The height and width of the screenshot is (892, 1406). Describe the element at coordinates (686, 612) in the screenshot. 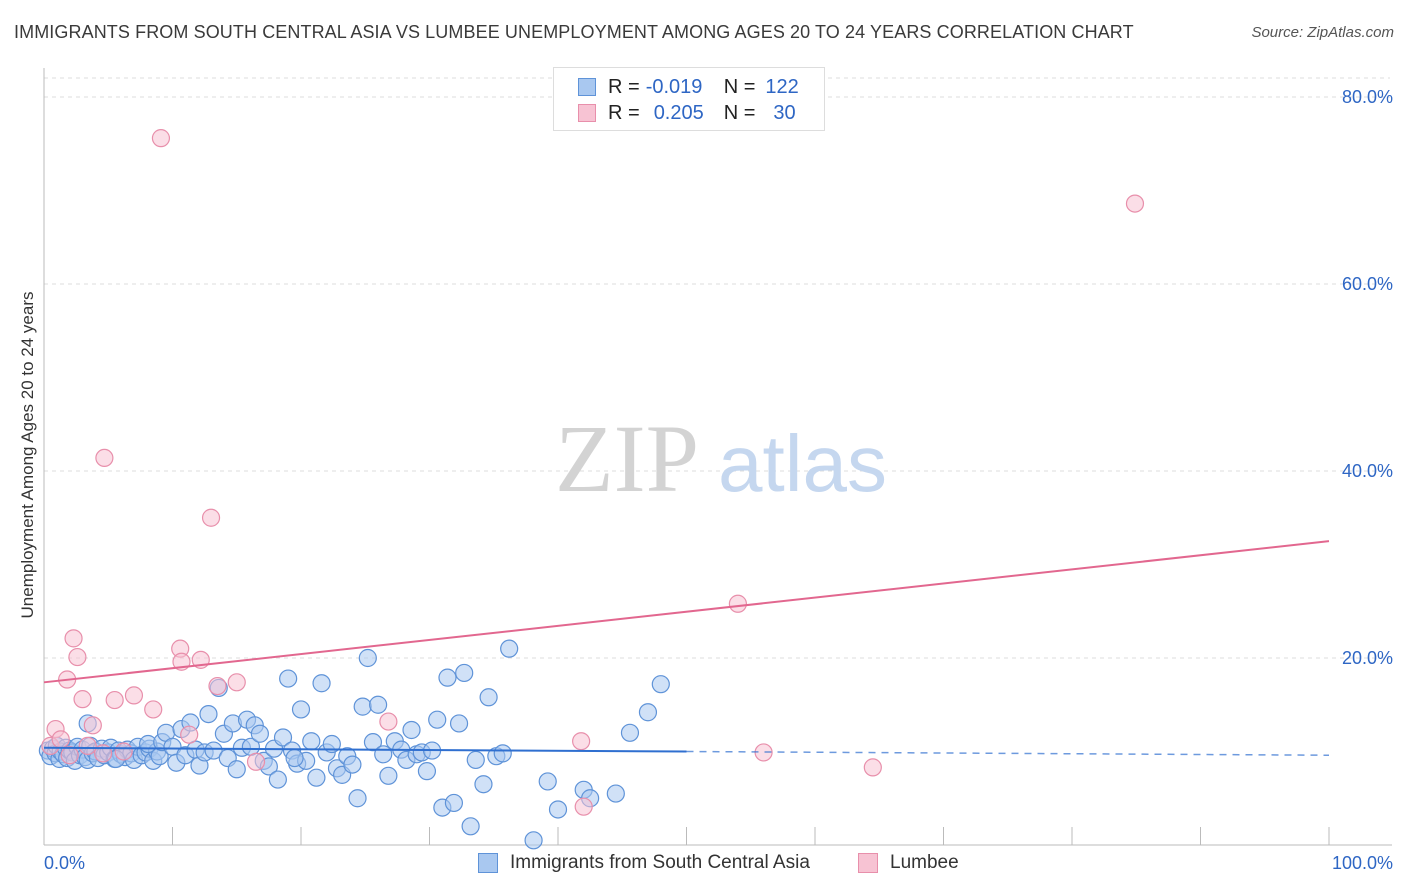

I see `trend-line-pink` at that location.